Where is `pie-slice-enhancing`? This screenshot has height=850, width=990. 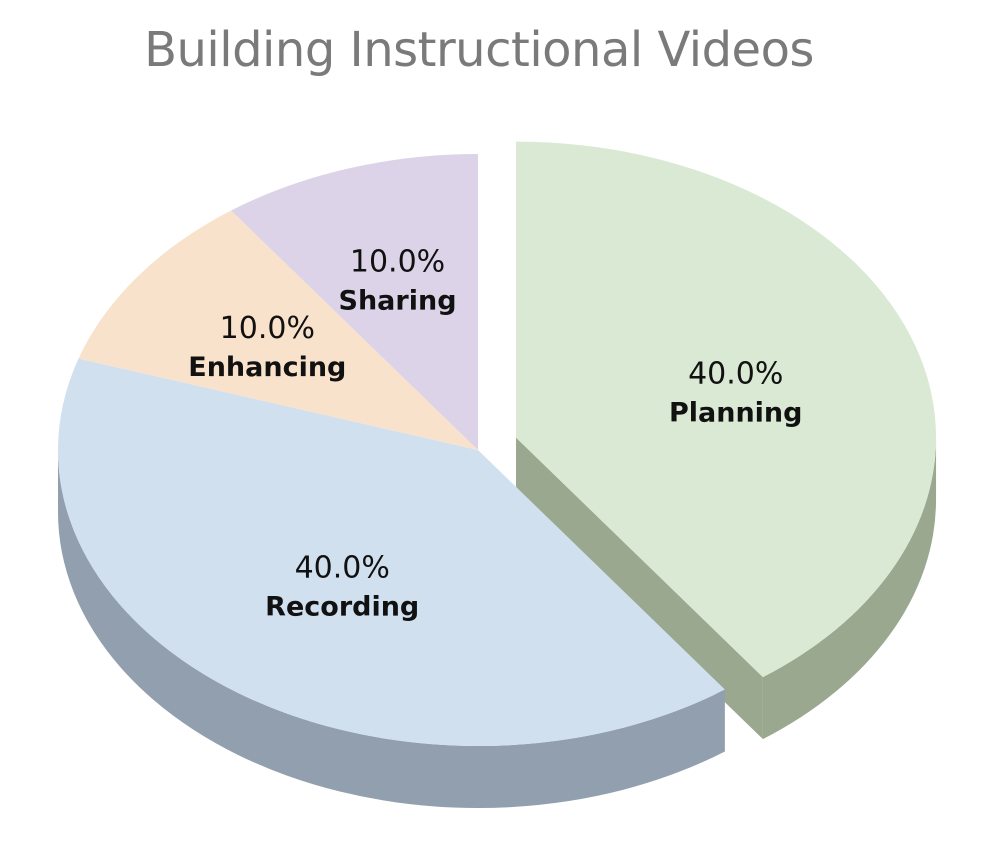 pie-slice-enhancing is located at coordinates (278, 330).